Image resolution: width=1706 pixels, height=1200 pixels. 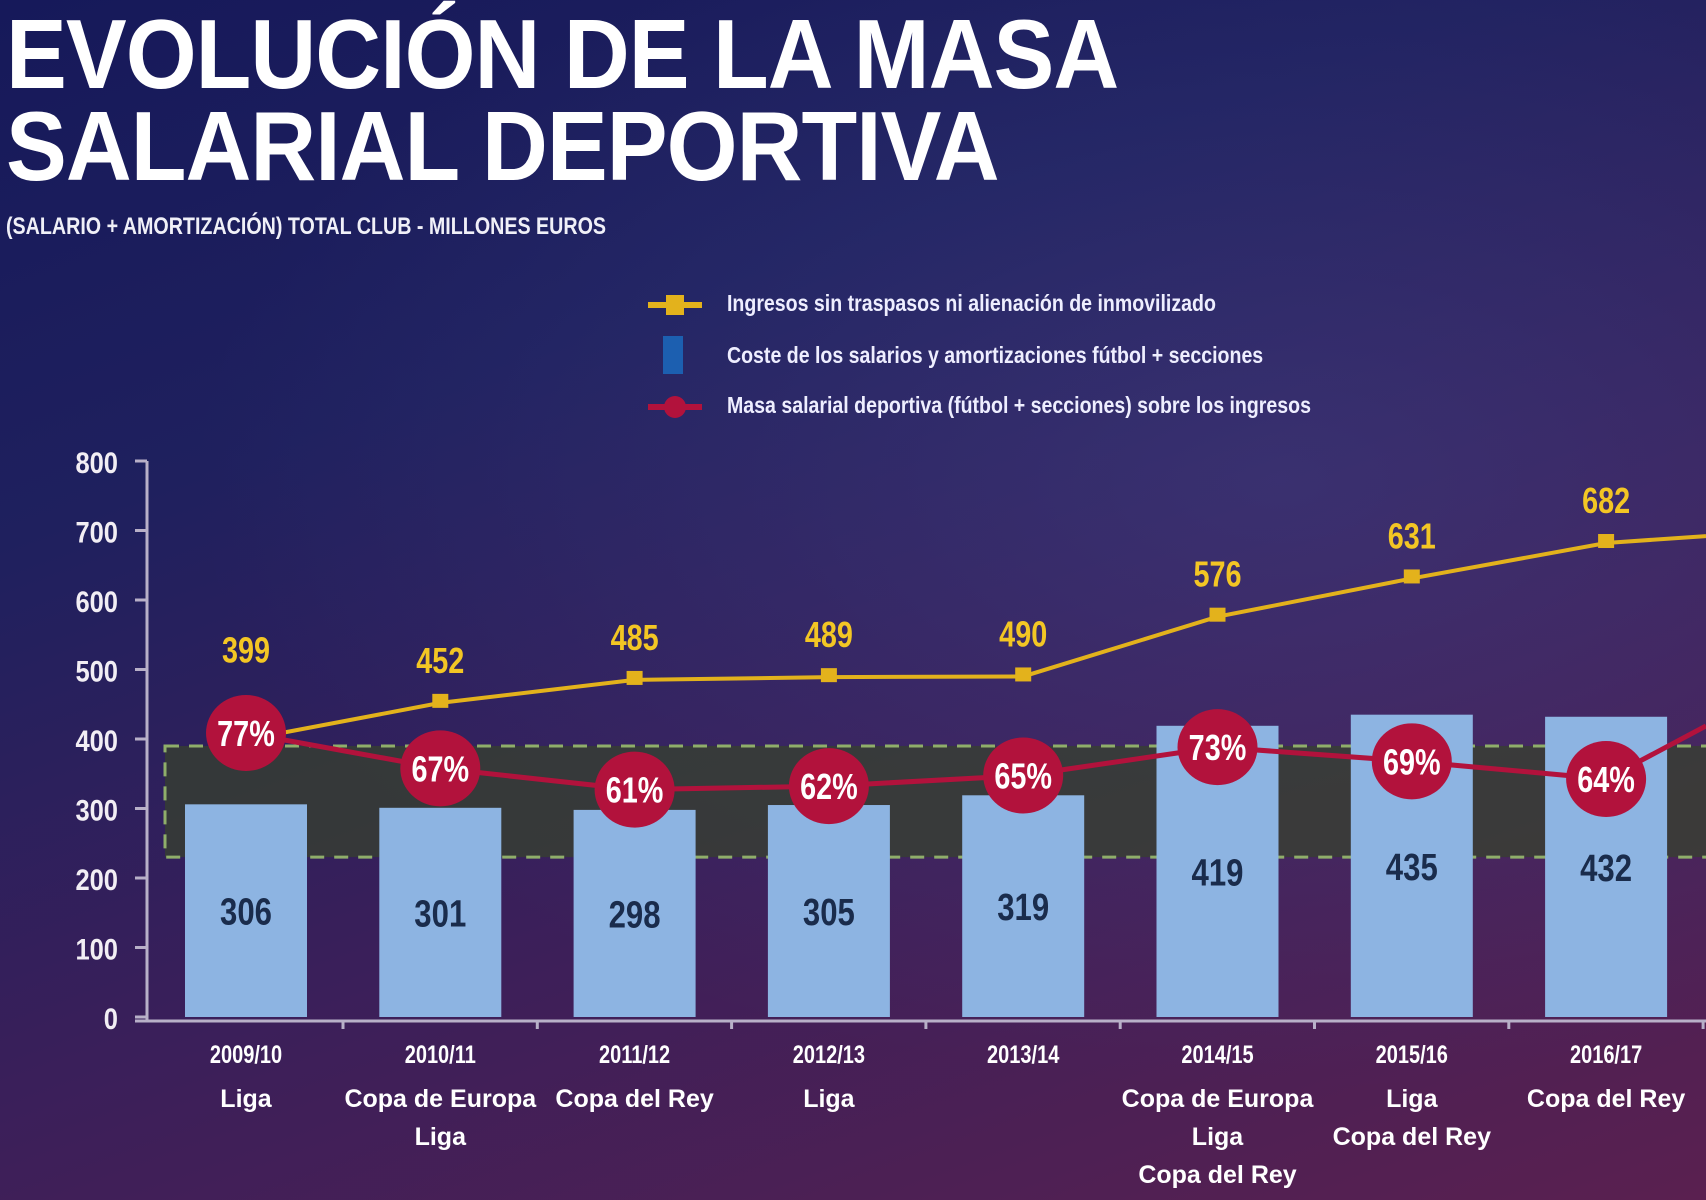 I want to click on category-year-label: 2010/11, so click(x=440, y=1055).